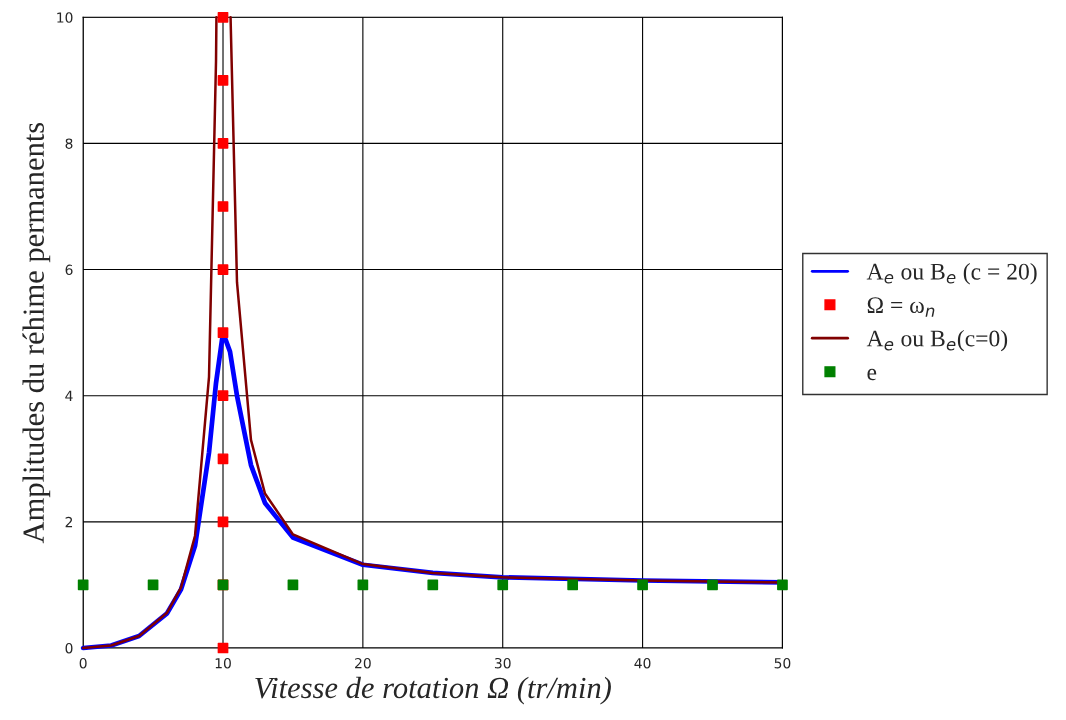 This screenshot has height=720, width=1066. I want to click on y-axis-title: Amplitudes du réhime permanents, so click(36, 333).